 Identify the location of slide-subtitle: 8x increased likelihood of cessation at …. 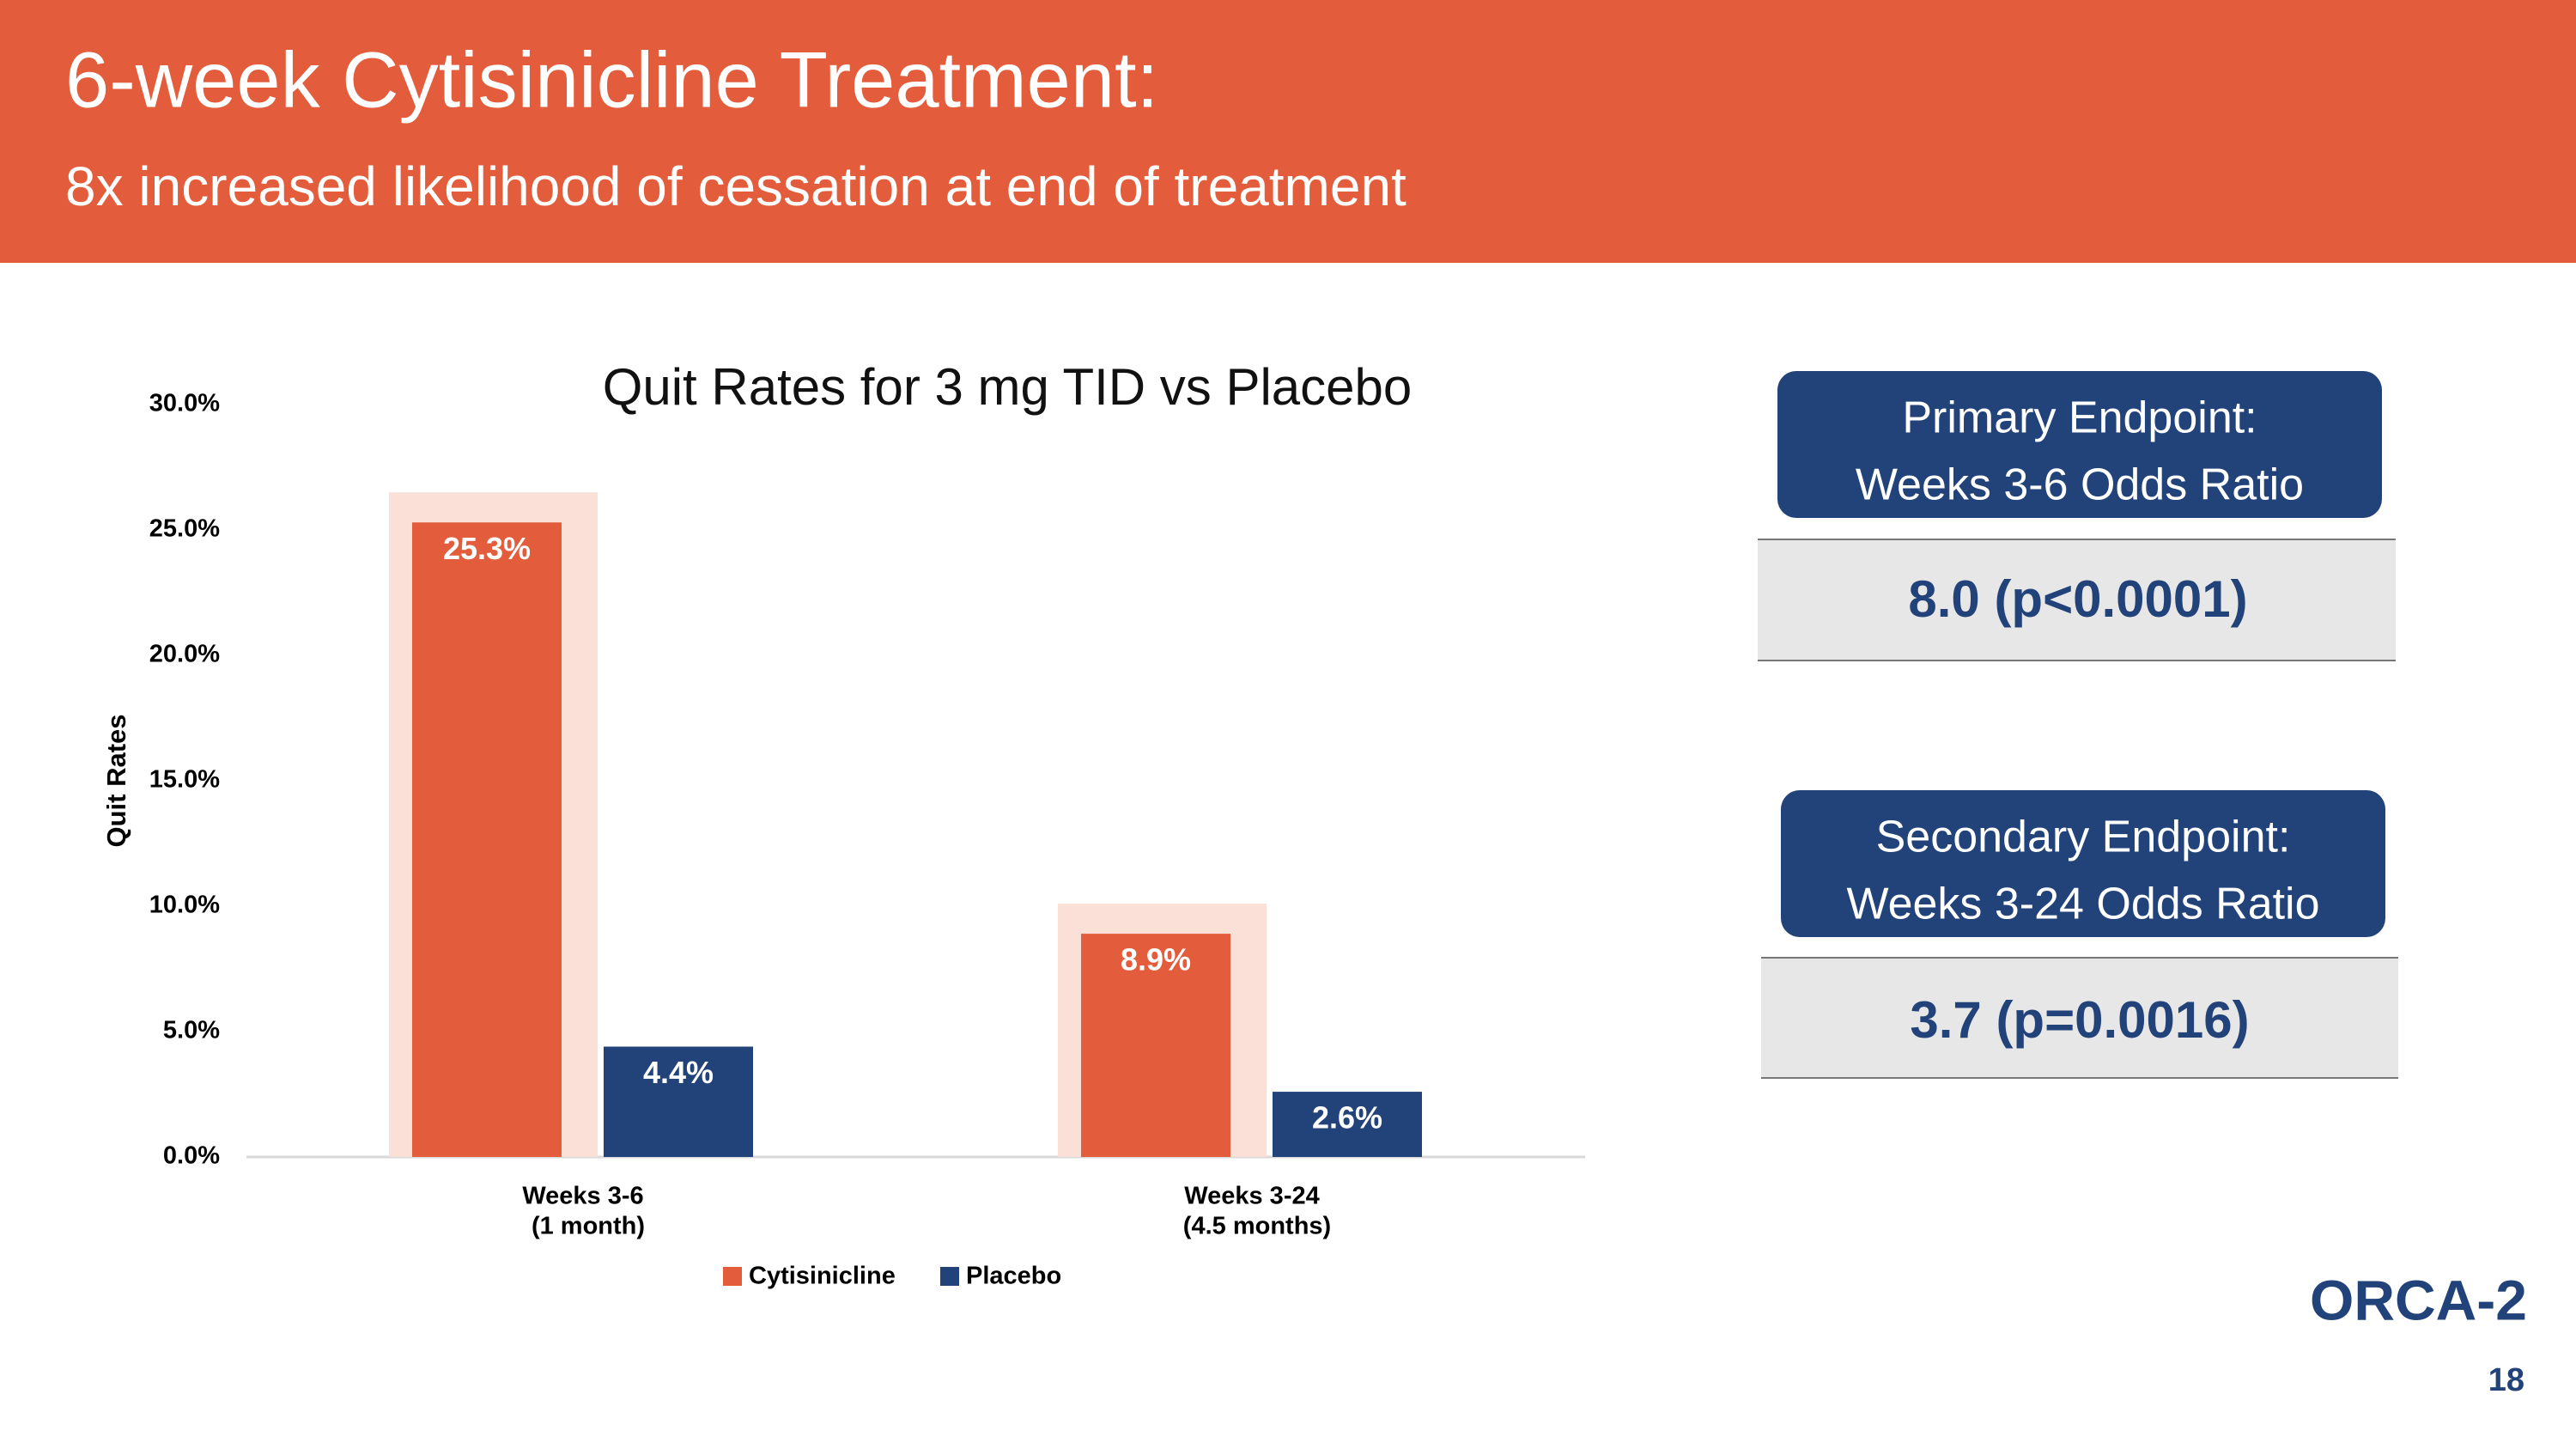
(735, 186).